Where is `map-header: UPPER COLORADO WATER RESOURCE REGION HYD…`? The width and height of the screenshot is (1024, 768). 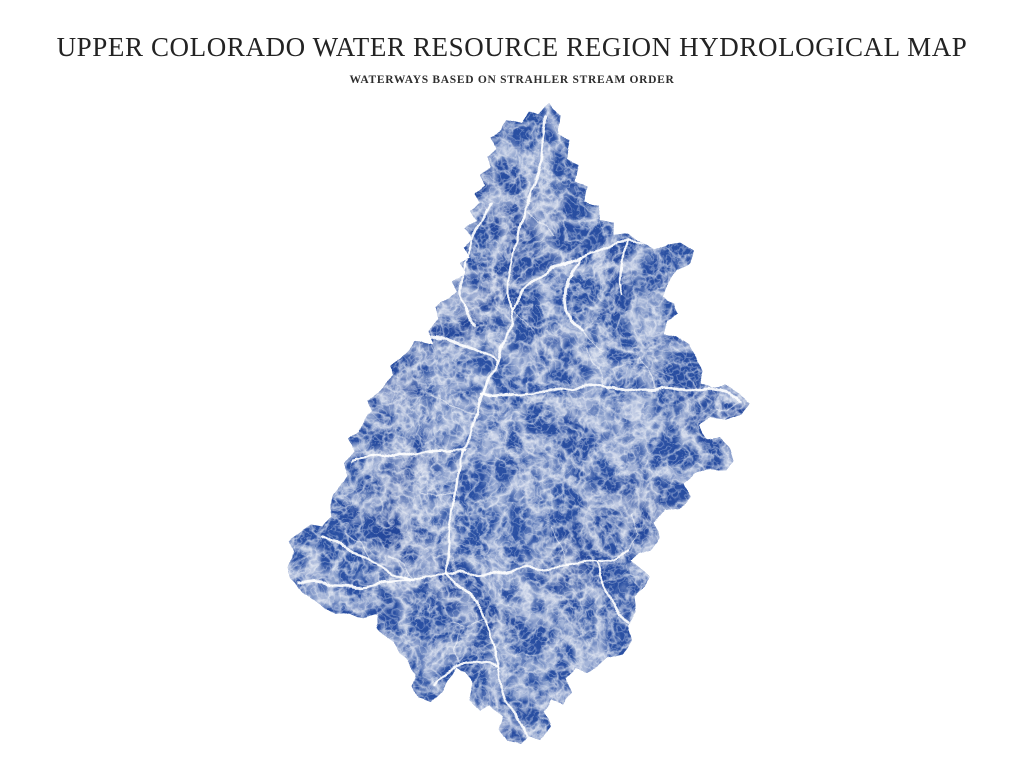
map-header: UPPER COLORADO WATER RESOURCE REGION HYD… is located at coordinates (512, 43).